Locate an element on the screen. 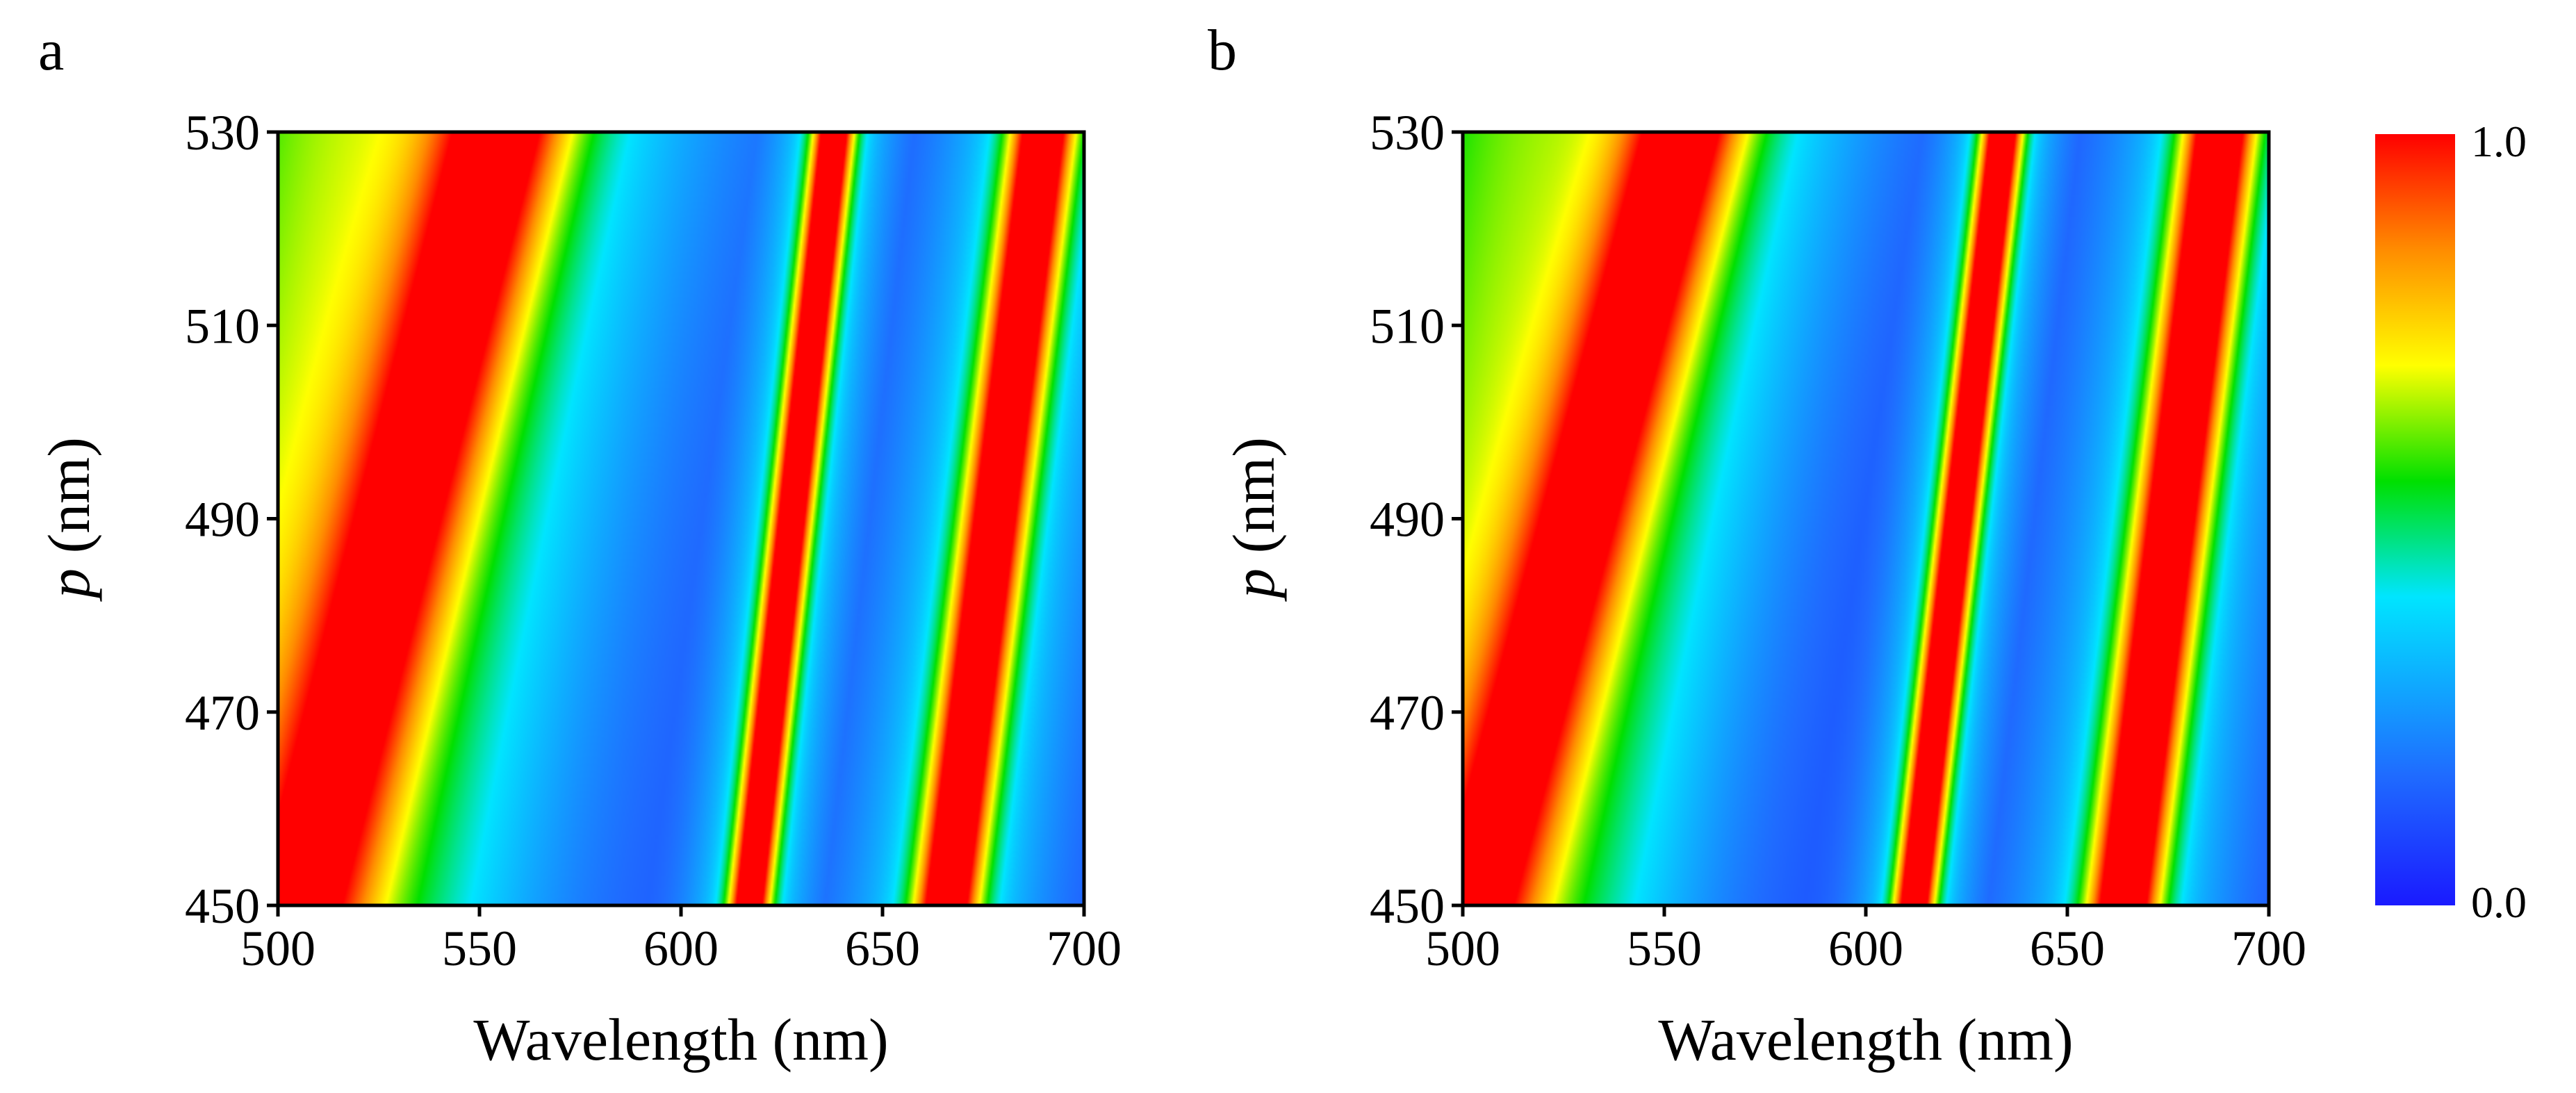  panel-b-x-tick-label: 700 is located at coordinates (2268, 948).